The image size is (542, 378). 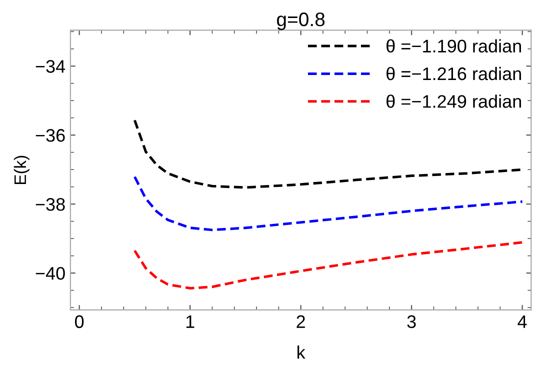 I want to click on legend-label: θ =−1.190 radian, so click(x=453, y=46).